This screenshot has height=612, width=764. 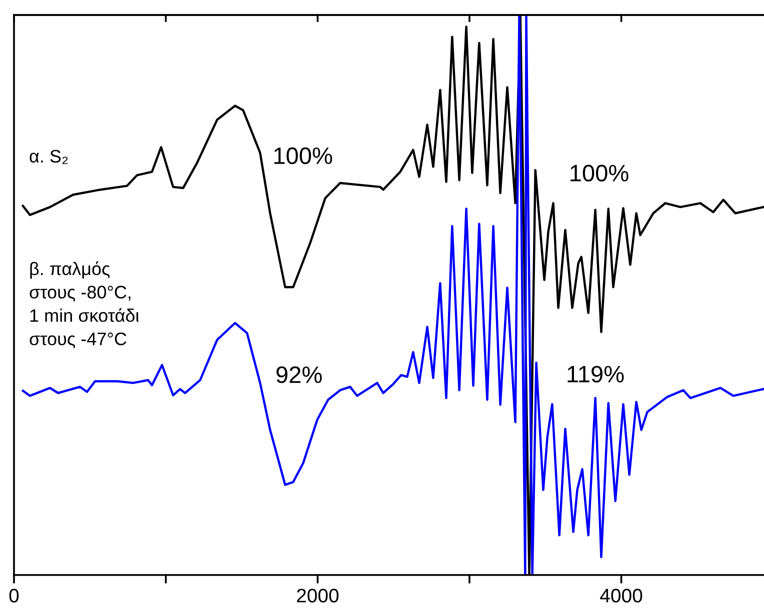 I want to click on series-label: α. S₂, so click(x=49, y=157).